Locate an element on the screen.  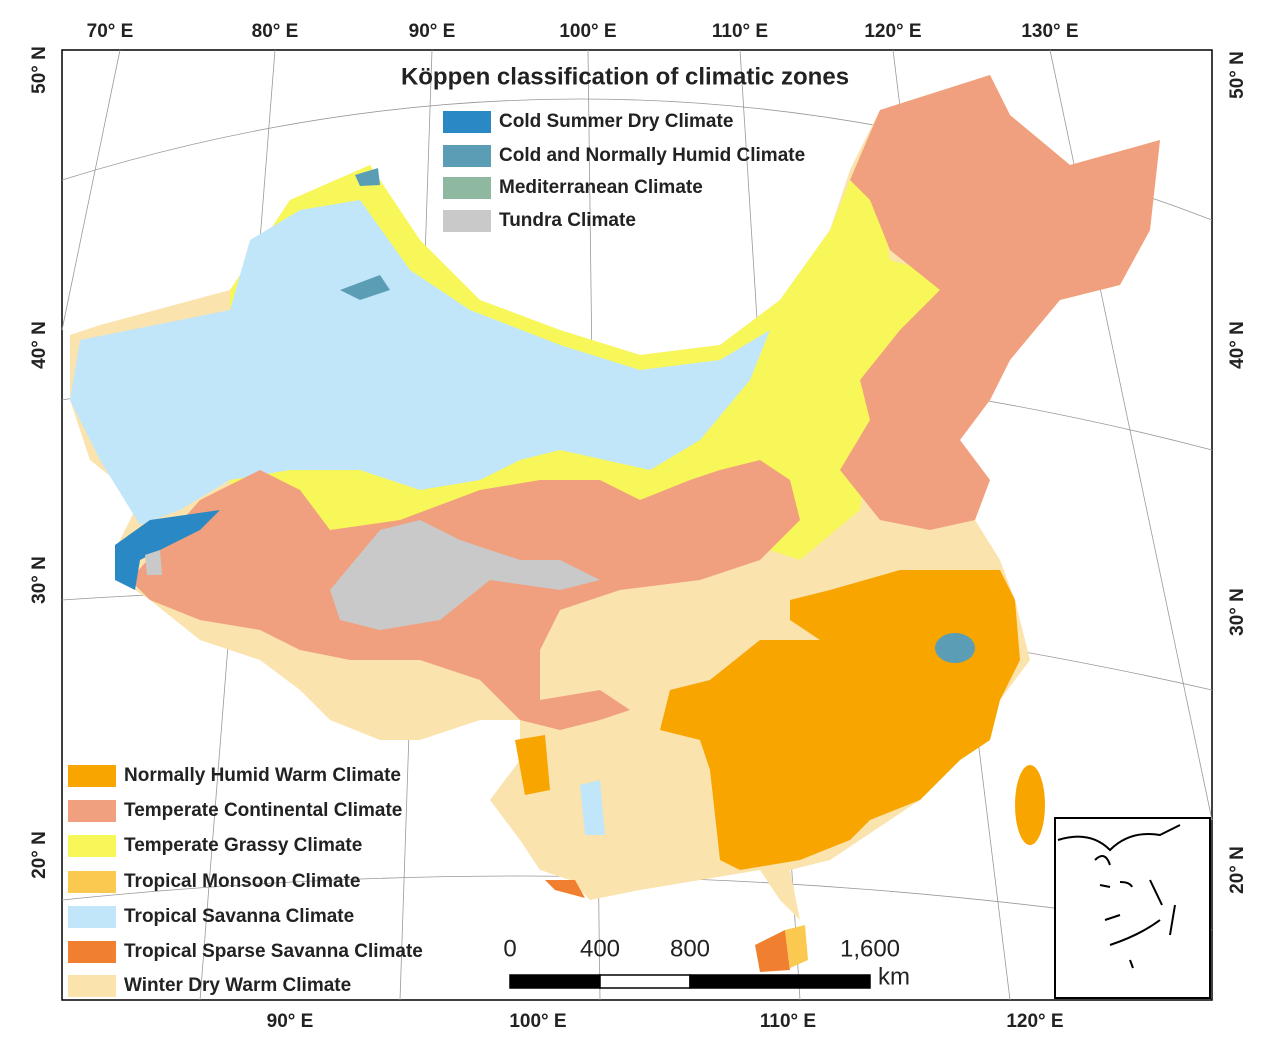
inset-frame is located at coordinates (1132, 908).